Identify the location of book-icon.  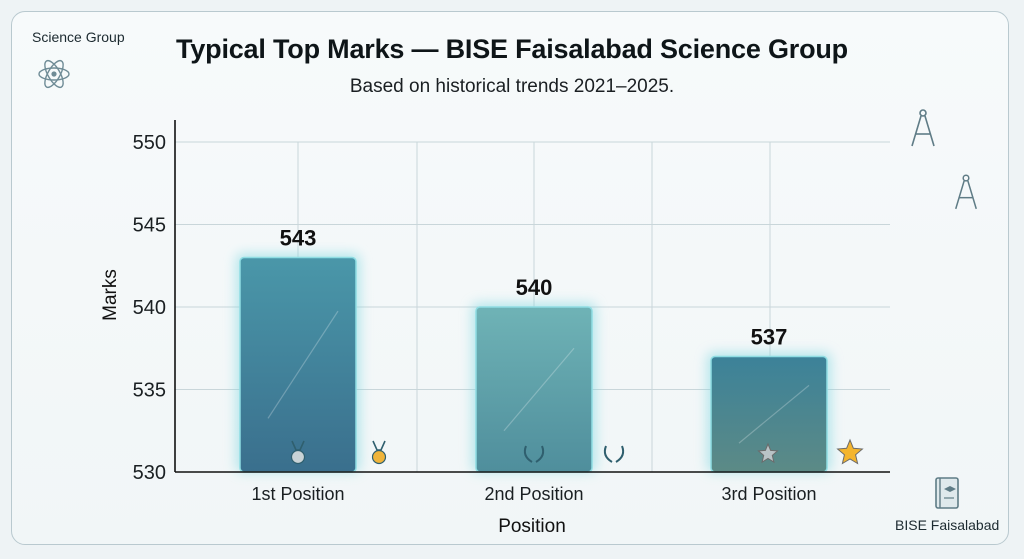
(947, 493).